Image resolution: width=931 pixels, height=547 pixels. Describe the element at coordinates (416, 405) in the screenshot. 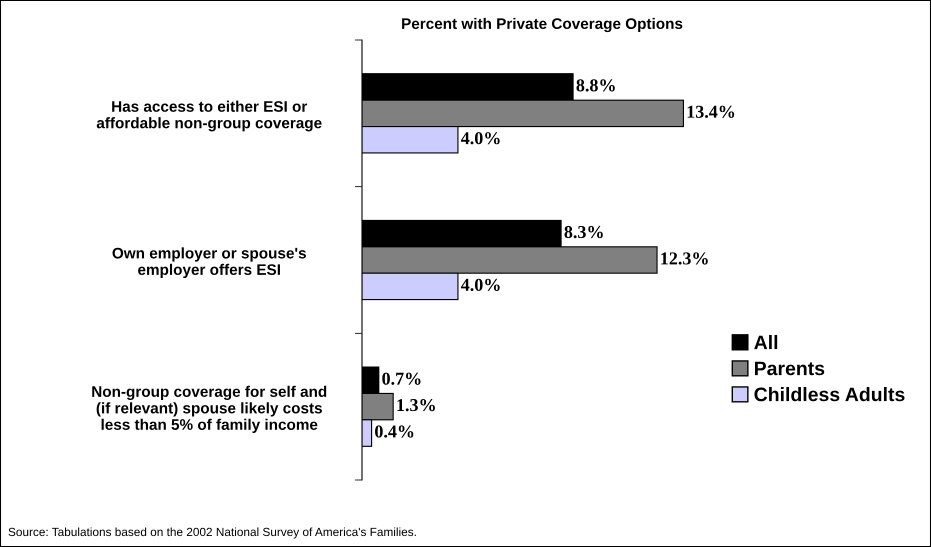

I see `data-label: 1.3%` at that location.